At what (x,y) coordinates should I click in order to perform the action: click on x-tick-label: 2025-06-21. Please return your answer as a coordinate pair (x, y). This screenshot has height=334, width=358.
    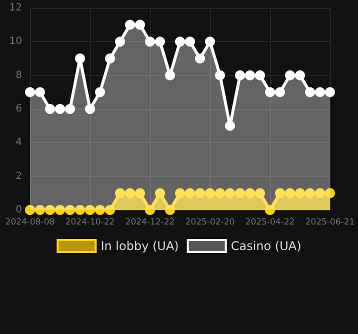
    Looking at the image, I should click on (330, 223).